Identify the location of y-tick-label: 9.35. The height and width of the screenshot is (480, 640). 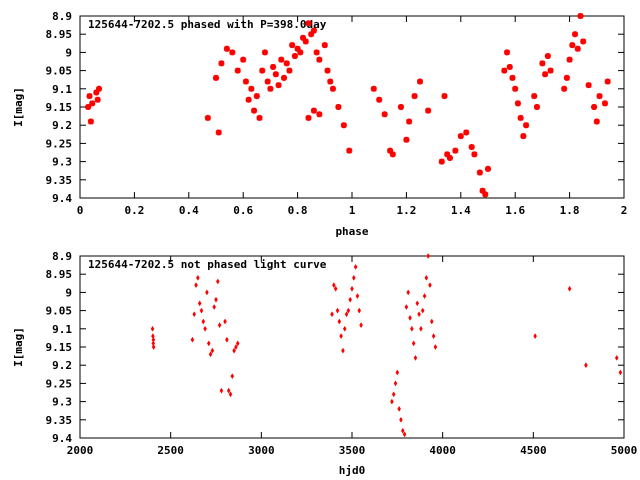
(59, 180).